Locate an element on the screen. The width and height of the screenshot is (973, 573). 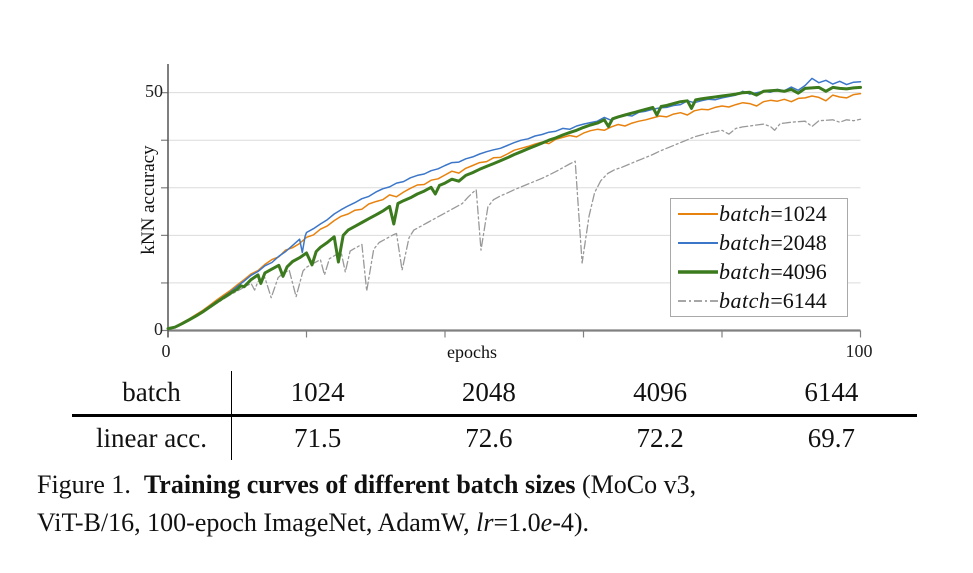
table-value-6144: 69.7 is located at coordinates (831, 438).